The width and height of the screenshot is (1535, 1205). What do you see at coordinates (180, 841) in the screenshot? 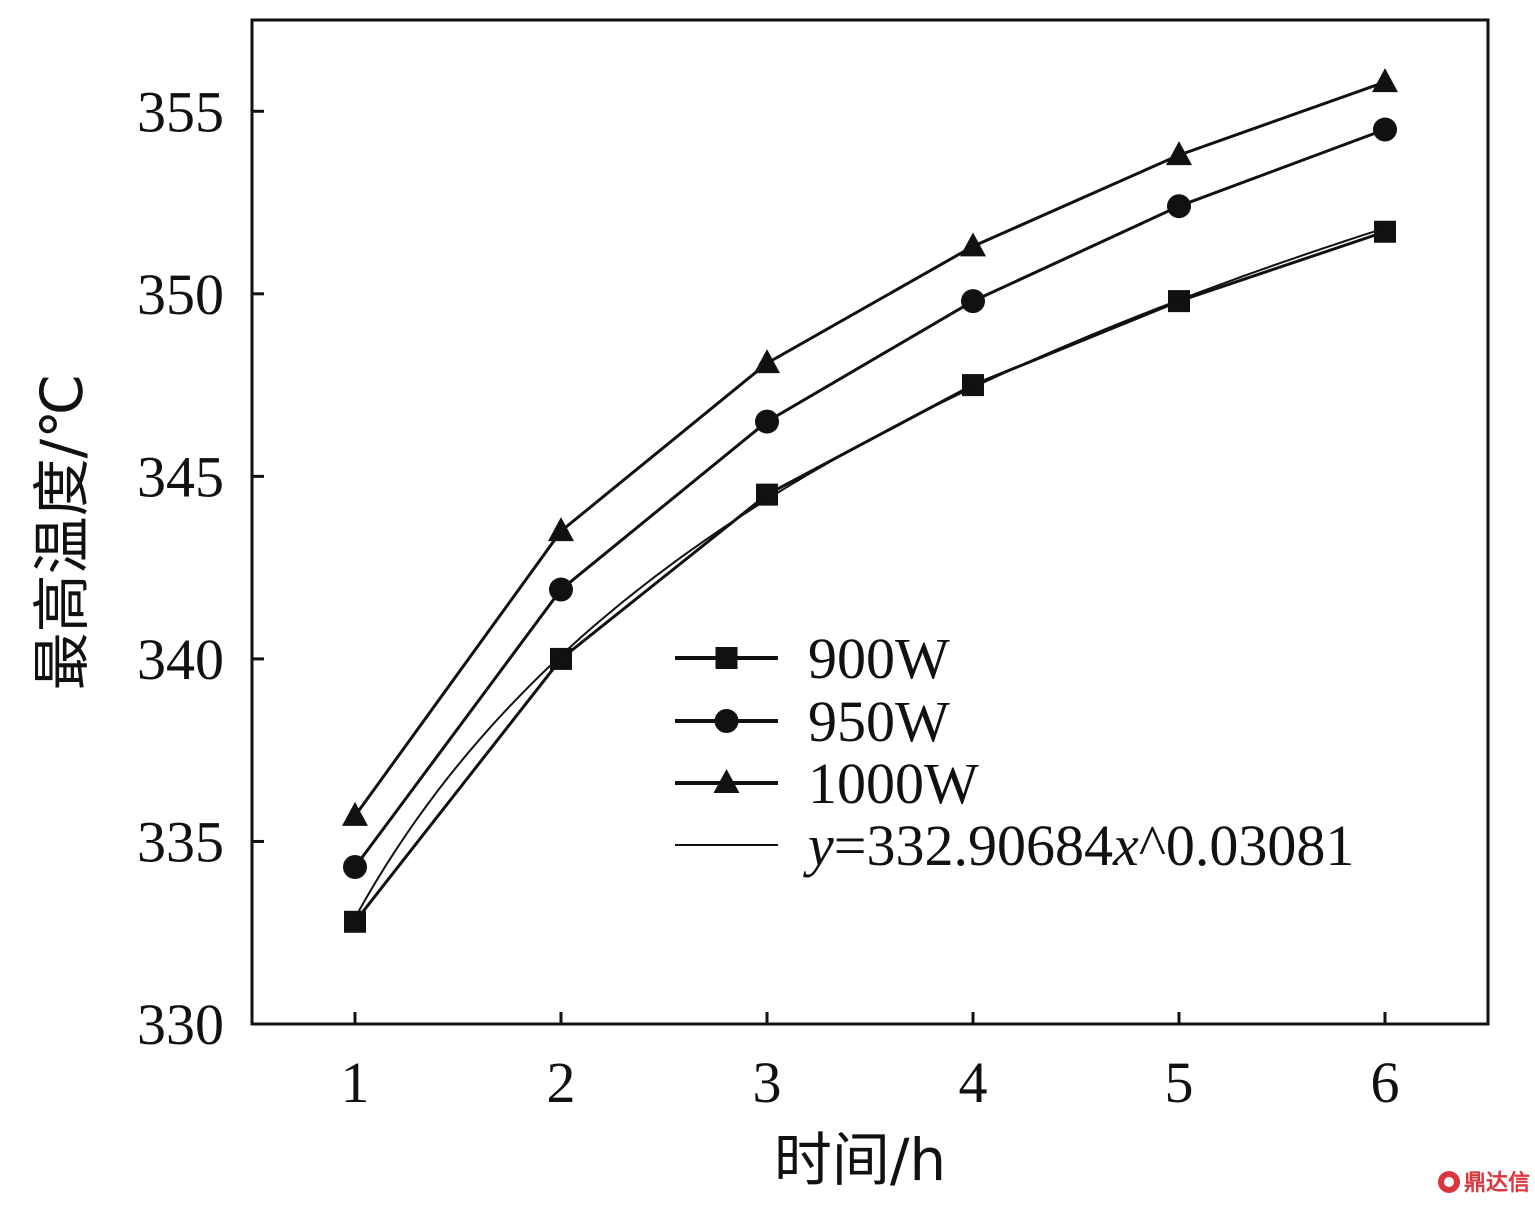
I see `y-tick-label: 335` at bounding box center [180, 841].